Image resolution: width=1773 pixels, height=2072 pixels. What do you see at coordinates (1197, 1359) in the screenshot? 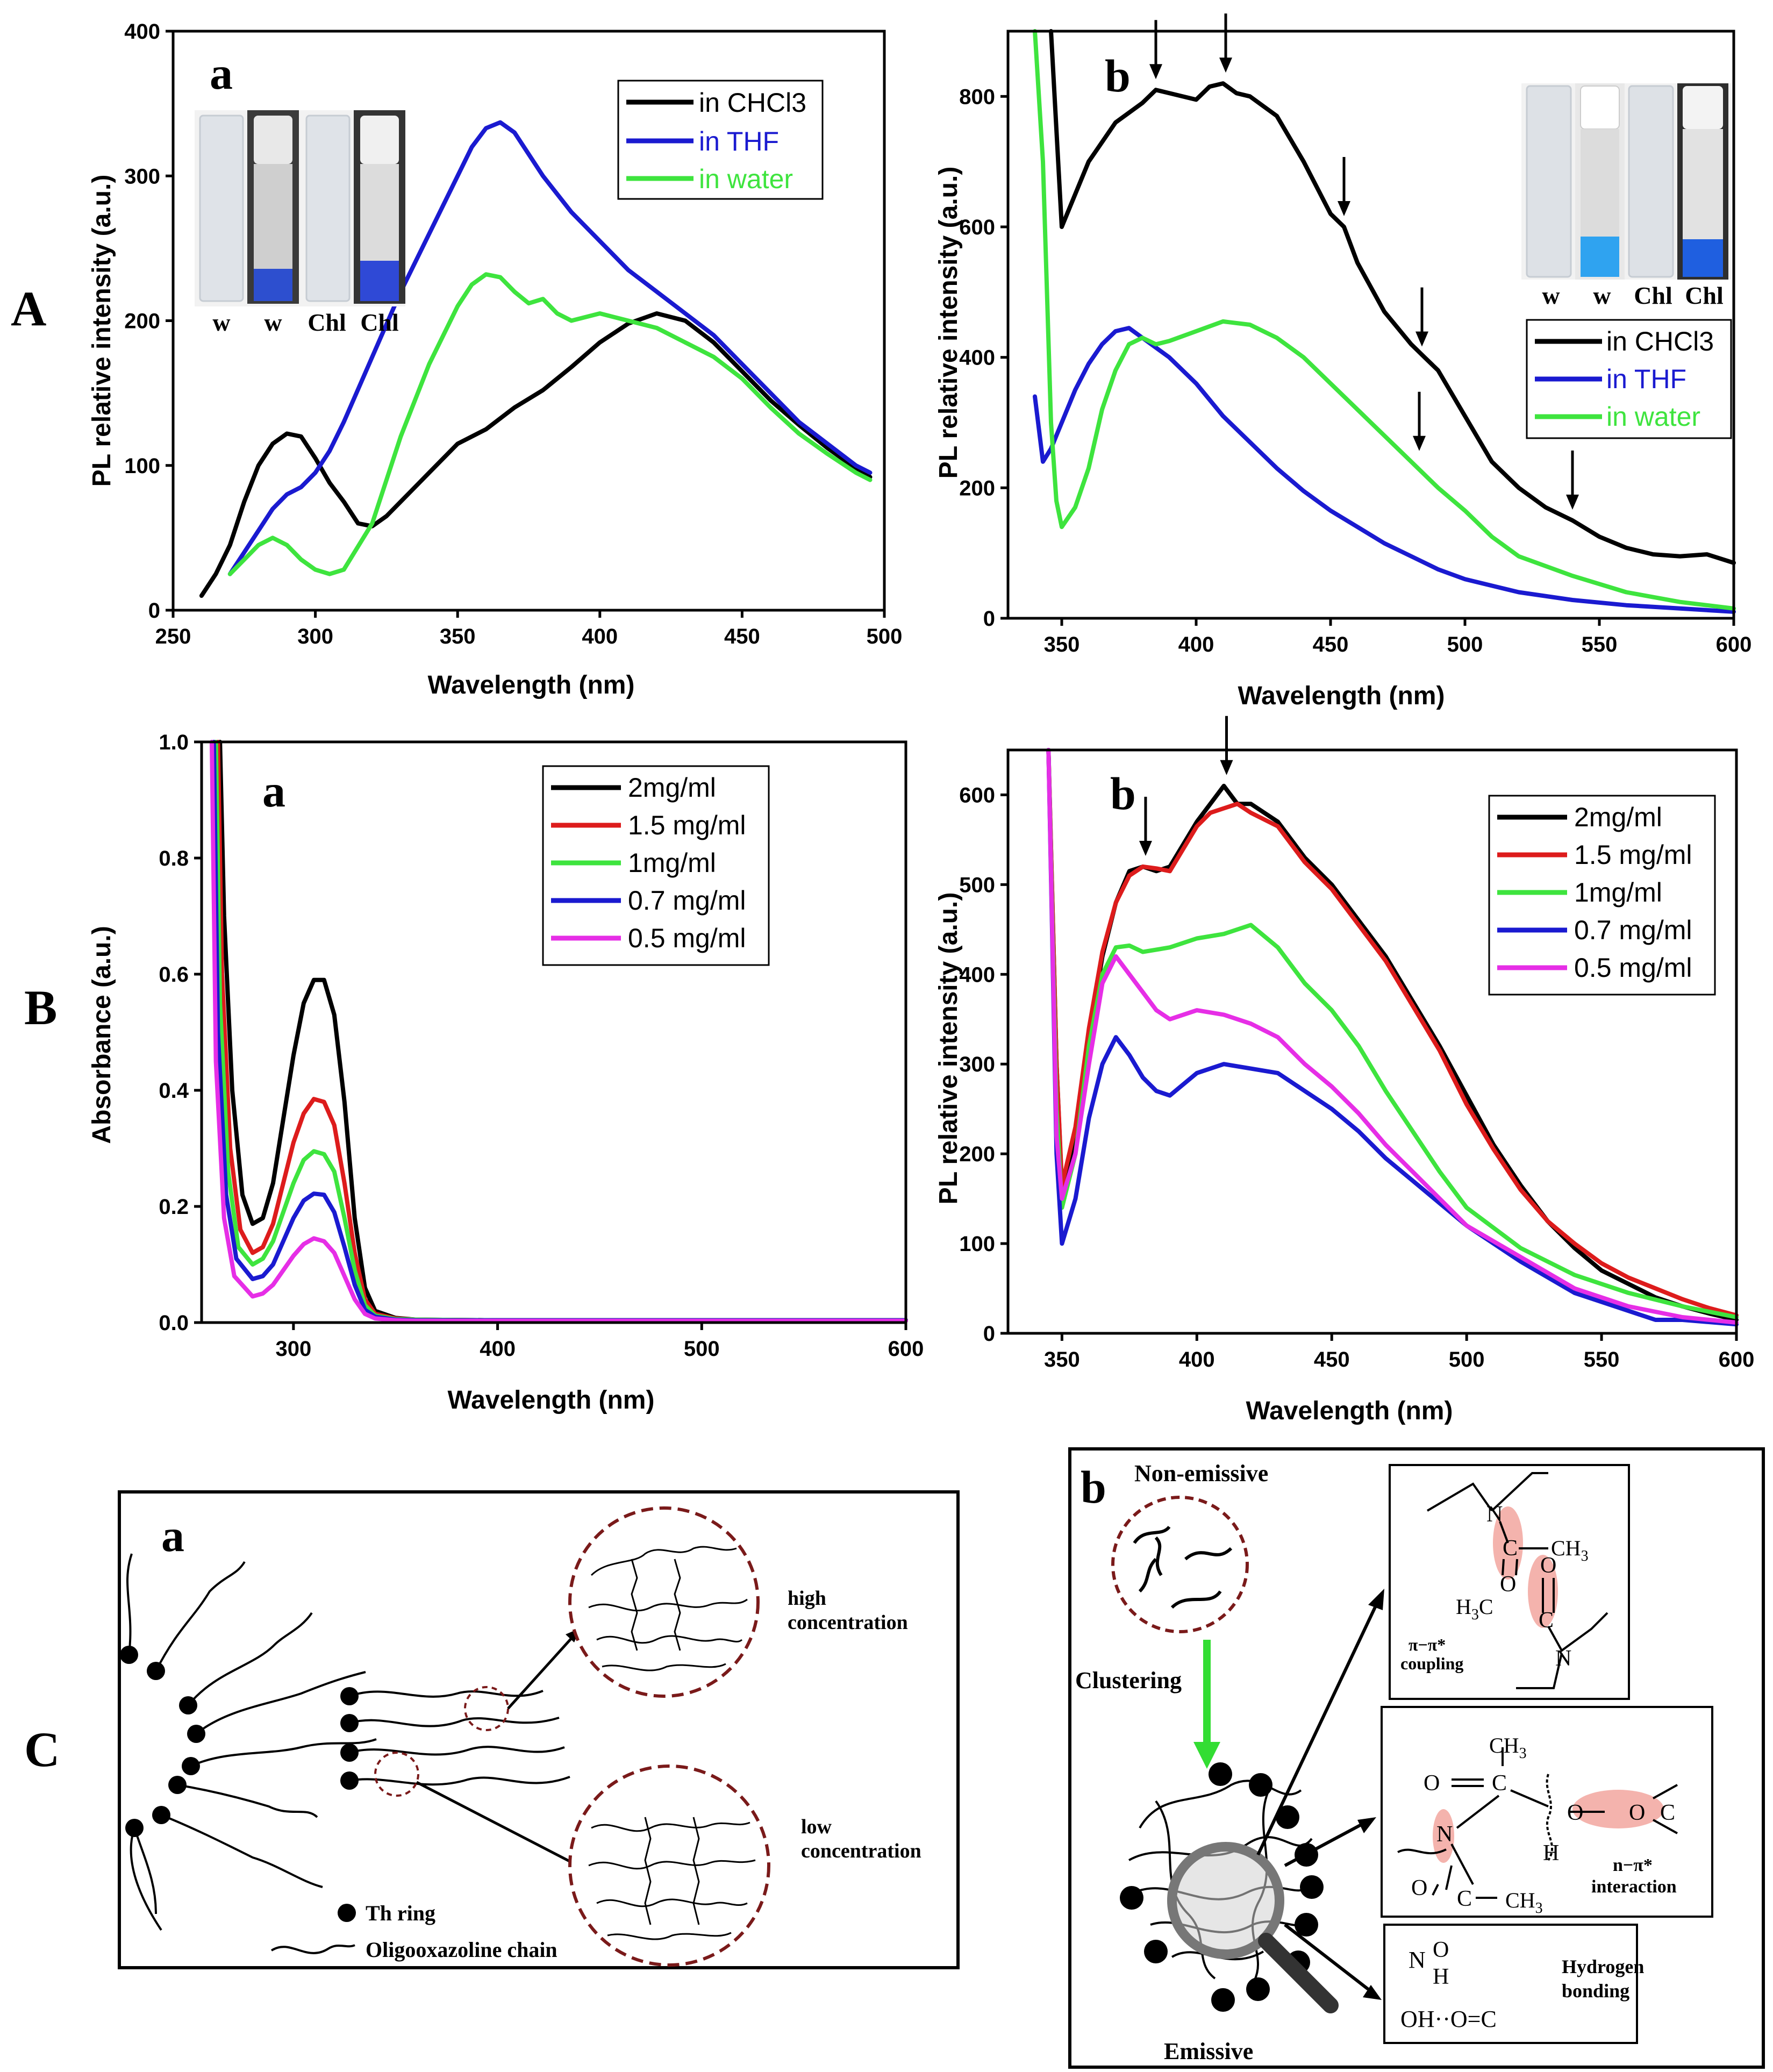
I see `x-tick-label: 400` at bounding box center [1197, 1359].